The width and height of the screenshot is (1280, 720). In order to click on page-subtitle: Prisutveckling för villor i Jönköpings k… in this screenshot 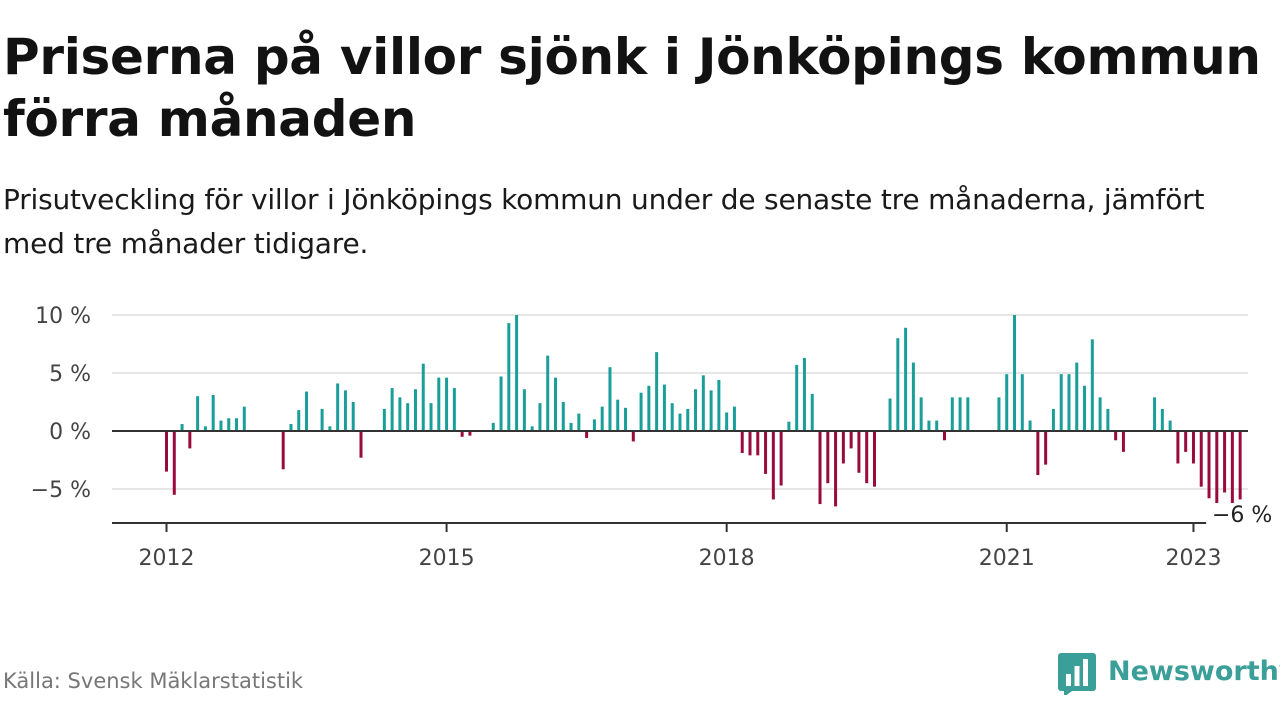, I will do `click(604, 221)`.